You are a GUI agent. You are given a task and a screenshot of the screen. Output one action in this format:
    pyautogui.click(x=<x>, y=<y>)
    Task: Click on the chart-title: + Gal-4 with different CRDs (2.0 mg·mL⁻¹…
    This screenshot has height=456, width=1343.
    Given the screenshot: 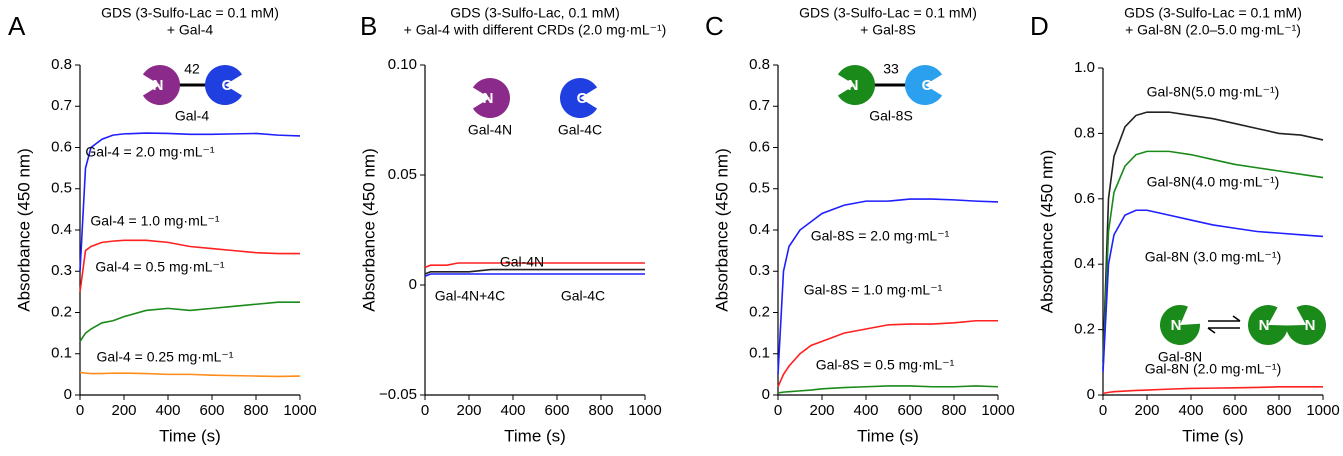 What is the action you would take?
    pyautogui.click(x=535, y=30)
    